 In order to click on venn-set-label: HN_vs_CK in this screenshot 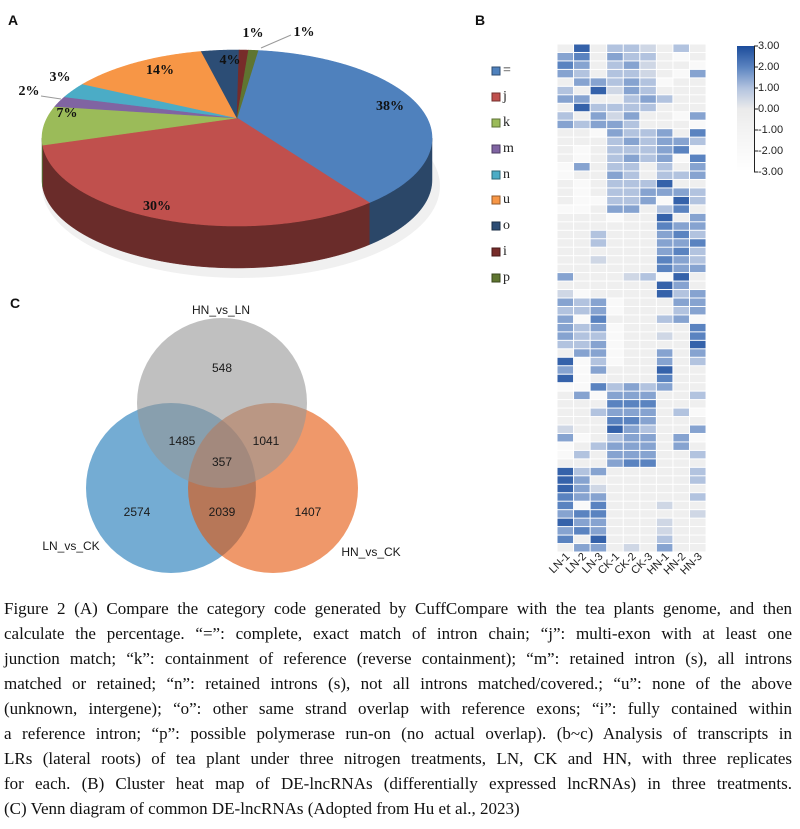, I will do `click(370, 552)`.